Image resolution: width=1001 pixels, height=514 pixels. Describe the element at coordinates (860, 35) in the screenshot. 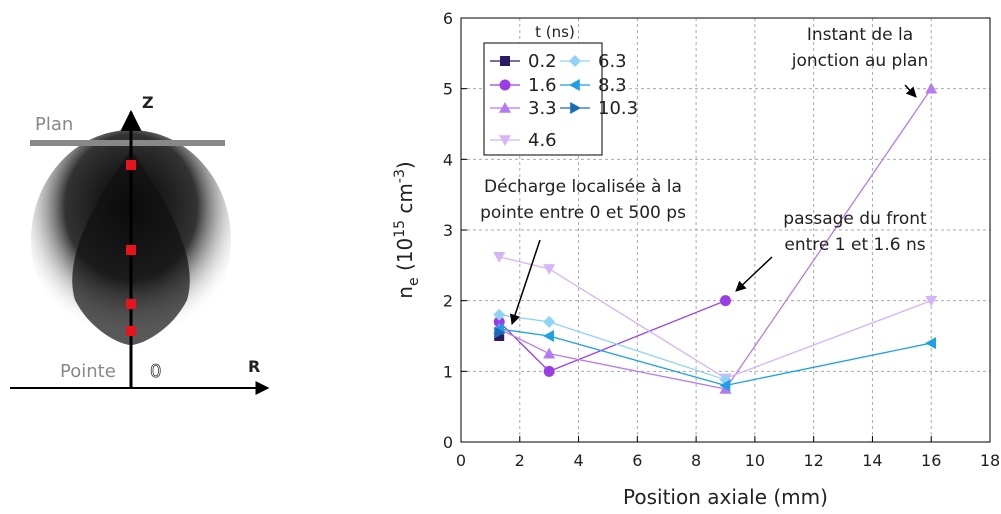

I see `annotation: Instant de la` at that location.